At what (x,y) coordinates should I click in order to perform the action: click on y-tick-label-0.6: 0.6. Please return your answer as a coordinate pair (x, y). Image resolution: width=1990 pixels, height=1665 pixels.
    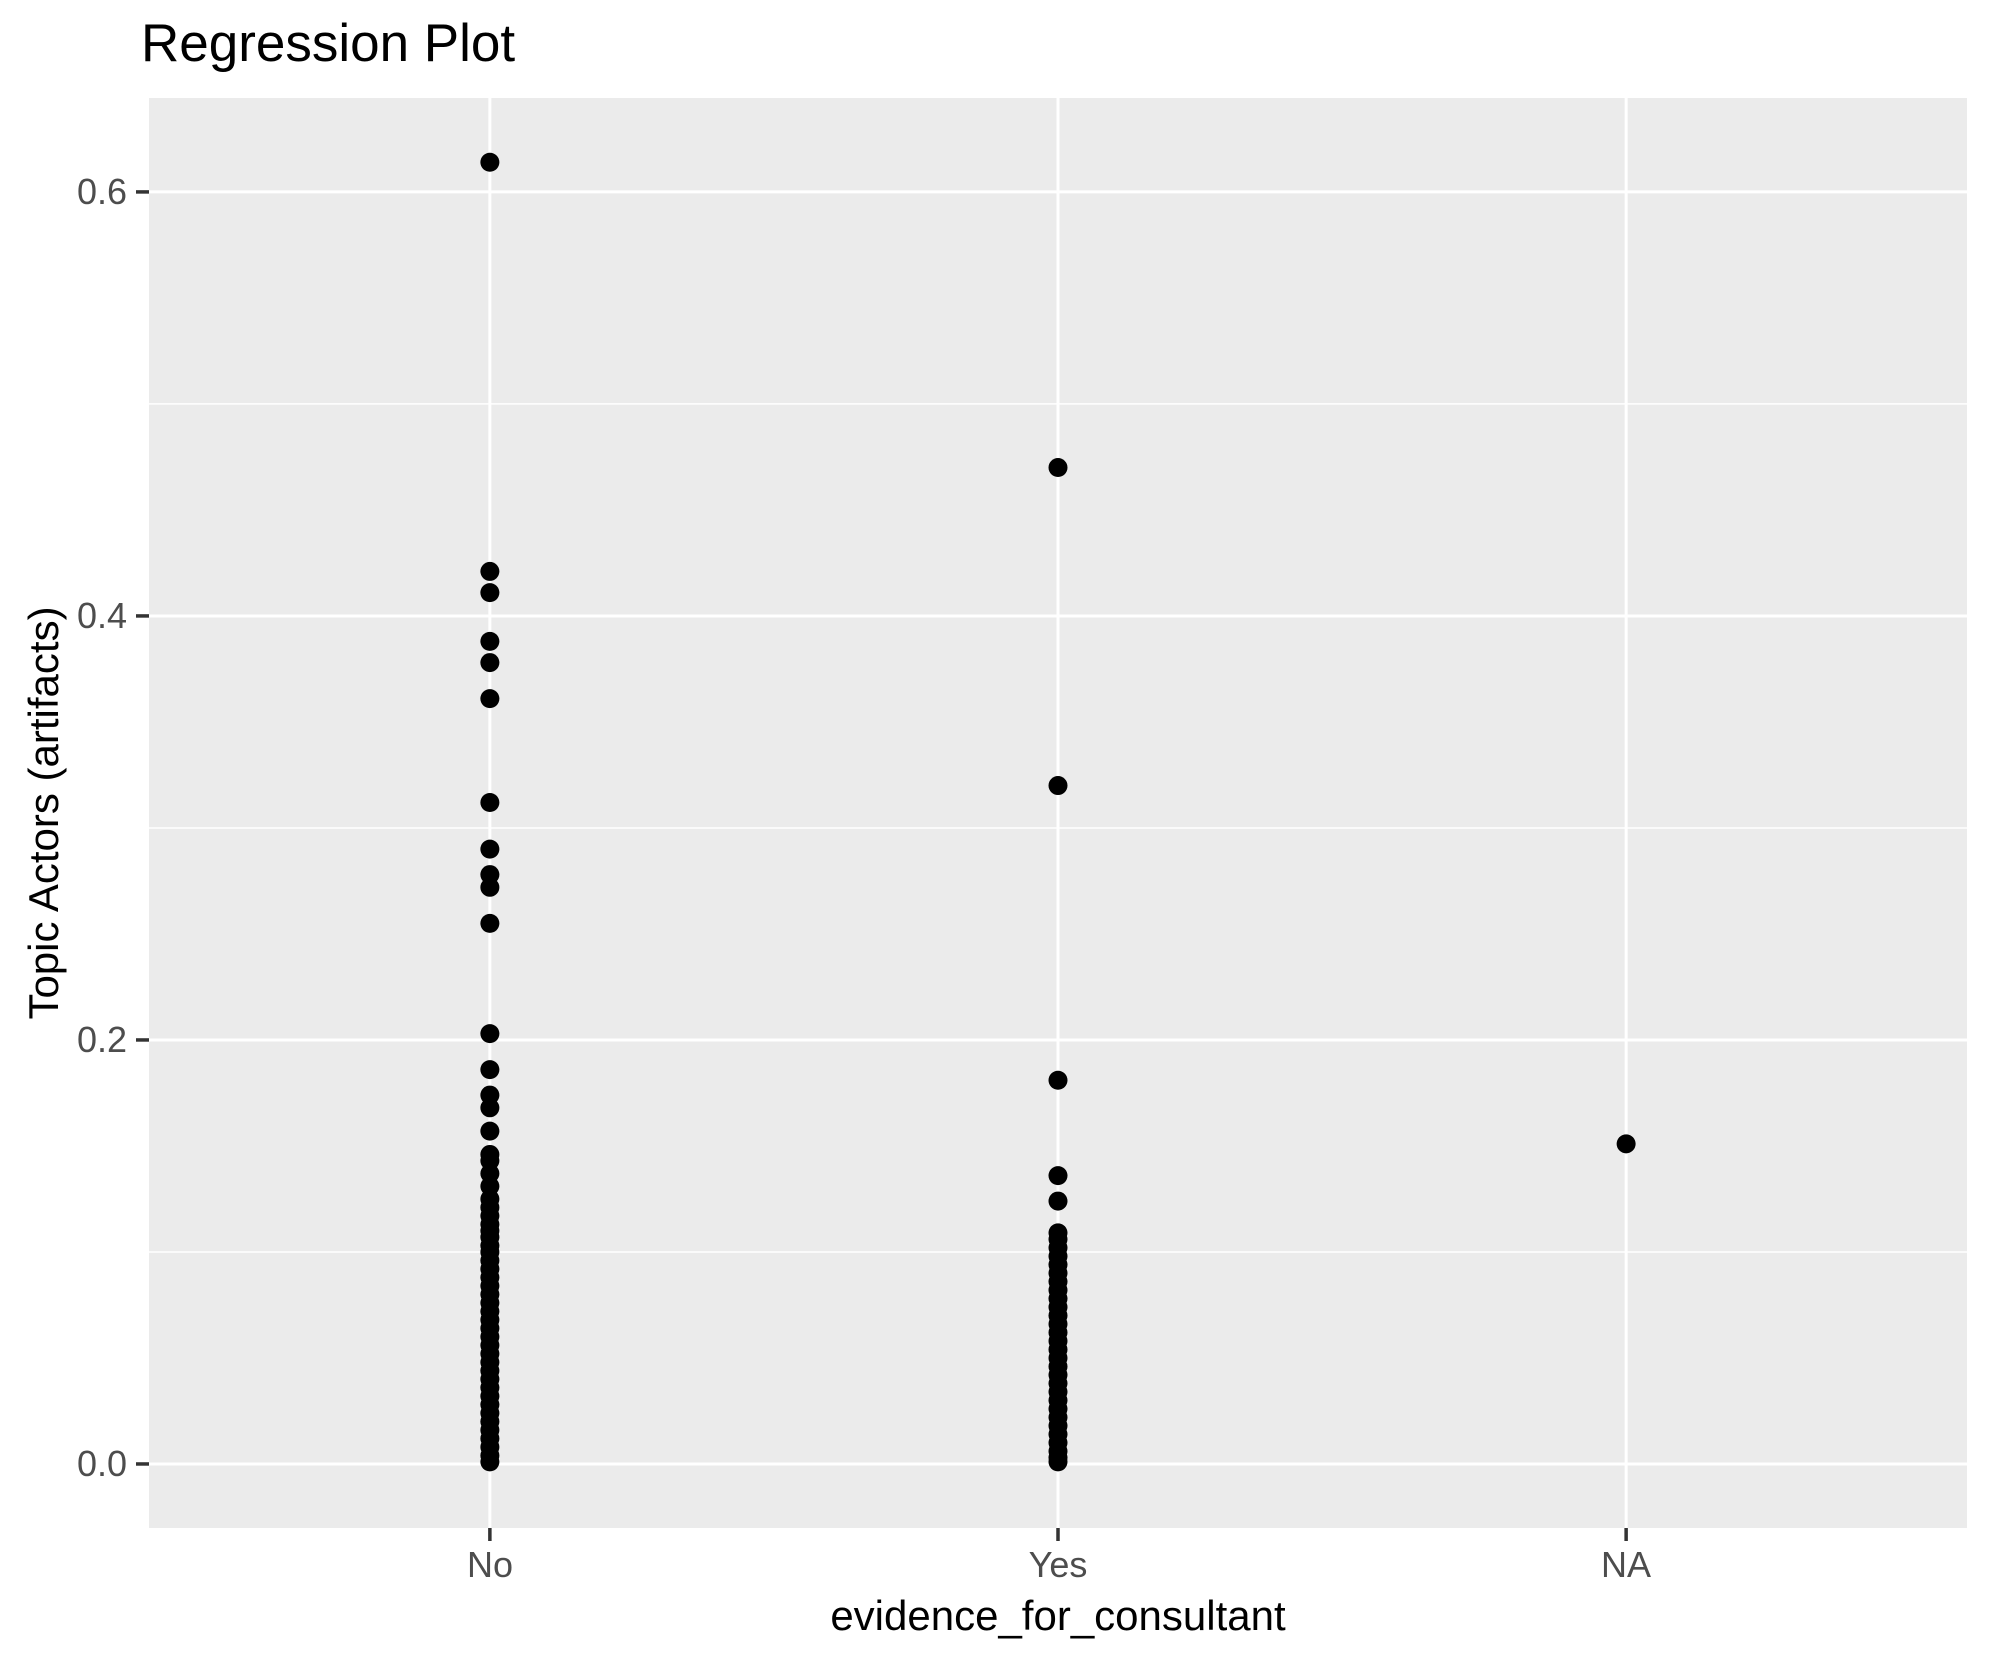
    Looking at the image, I should click on (101, 191).